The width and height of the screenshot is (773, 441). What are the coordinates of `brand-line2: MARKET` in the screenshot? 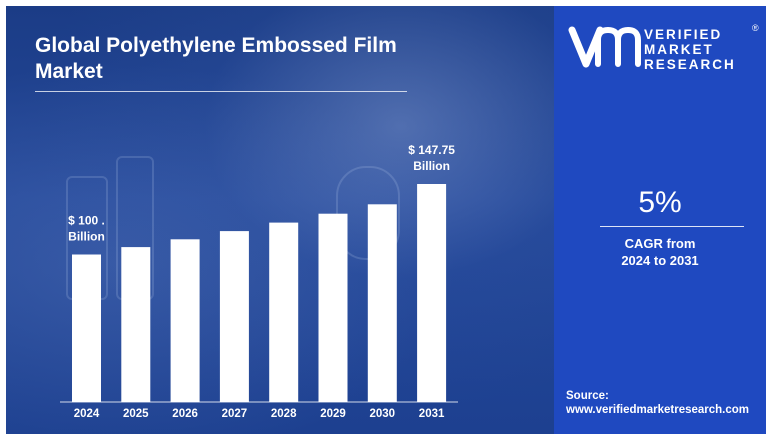 It's located at (679, 49).